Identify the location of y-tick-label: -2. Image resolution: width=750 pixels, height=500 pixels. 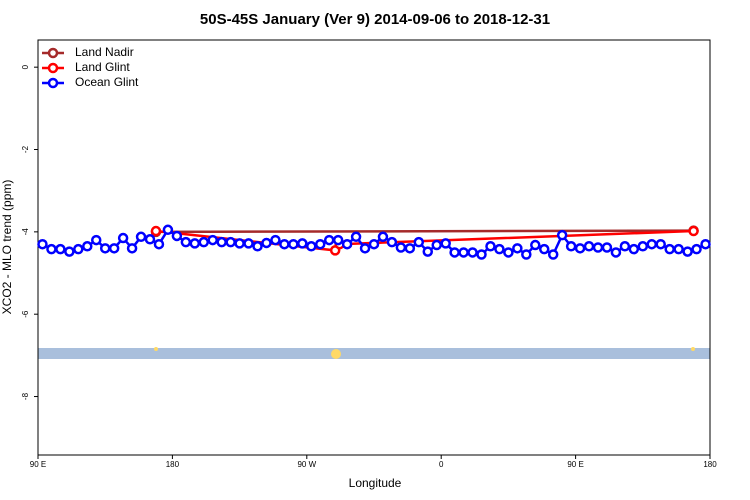
(25, 149).